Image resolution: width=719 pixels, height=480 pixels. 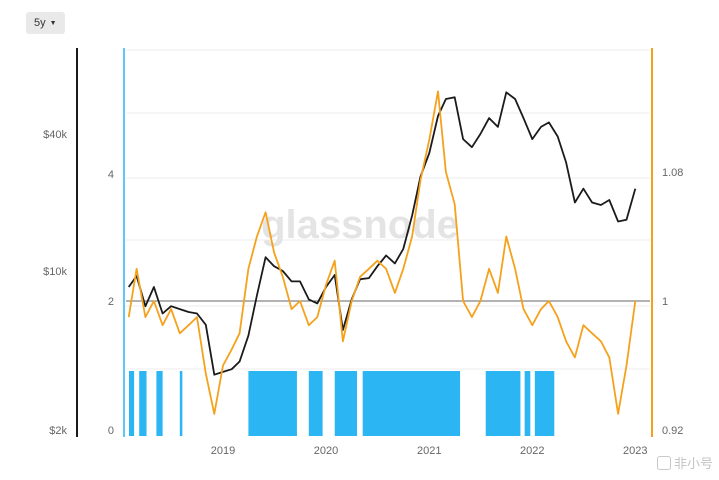 I want to click on ratio-tick-label: 1, so click(x=665, y=302).